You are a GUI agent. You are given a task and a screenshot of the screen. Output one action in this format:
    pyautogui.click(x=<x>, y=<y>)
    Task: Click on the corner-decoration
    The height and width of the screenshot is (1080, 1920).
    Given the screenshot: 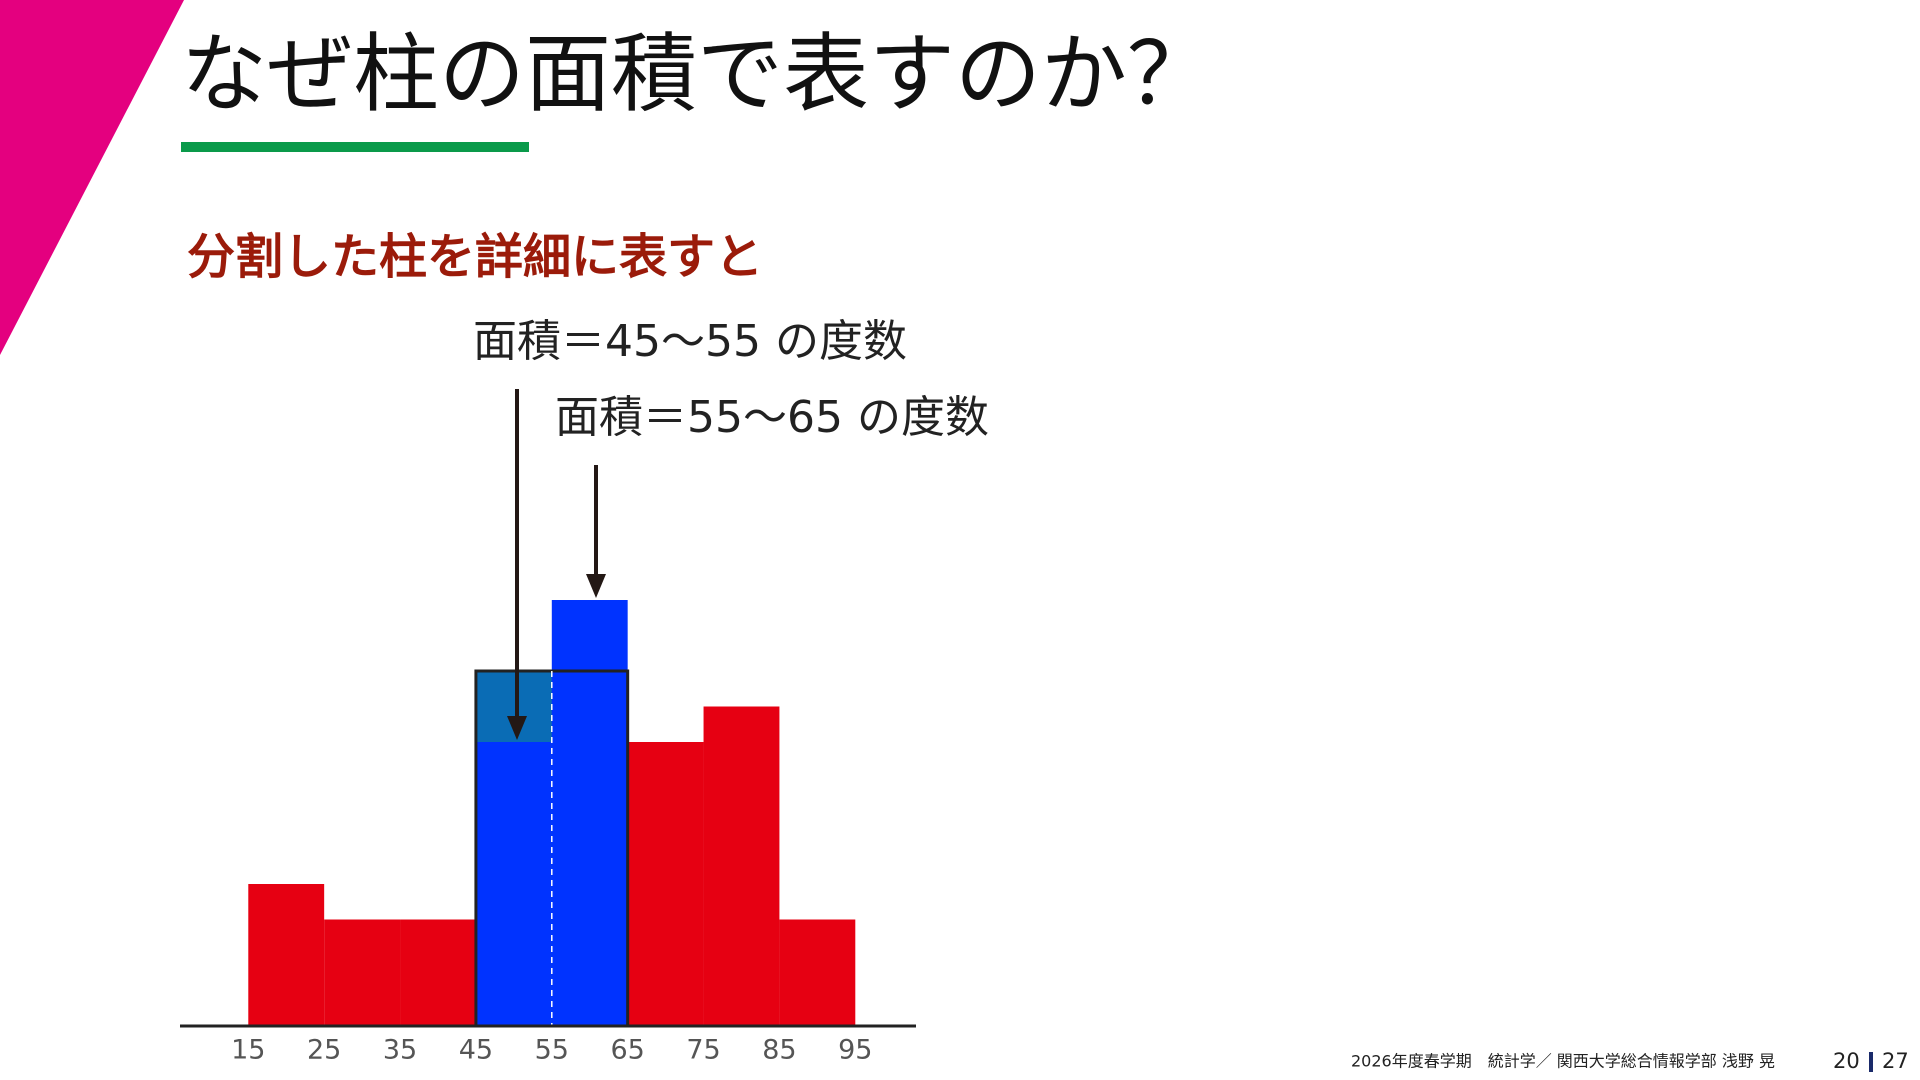 What is the action you would take?
    pyautogui.click(x=92, y=177)
    